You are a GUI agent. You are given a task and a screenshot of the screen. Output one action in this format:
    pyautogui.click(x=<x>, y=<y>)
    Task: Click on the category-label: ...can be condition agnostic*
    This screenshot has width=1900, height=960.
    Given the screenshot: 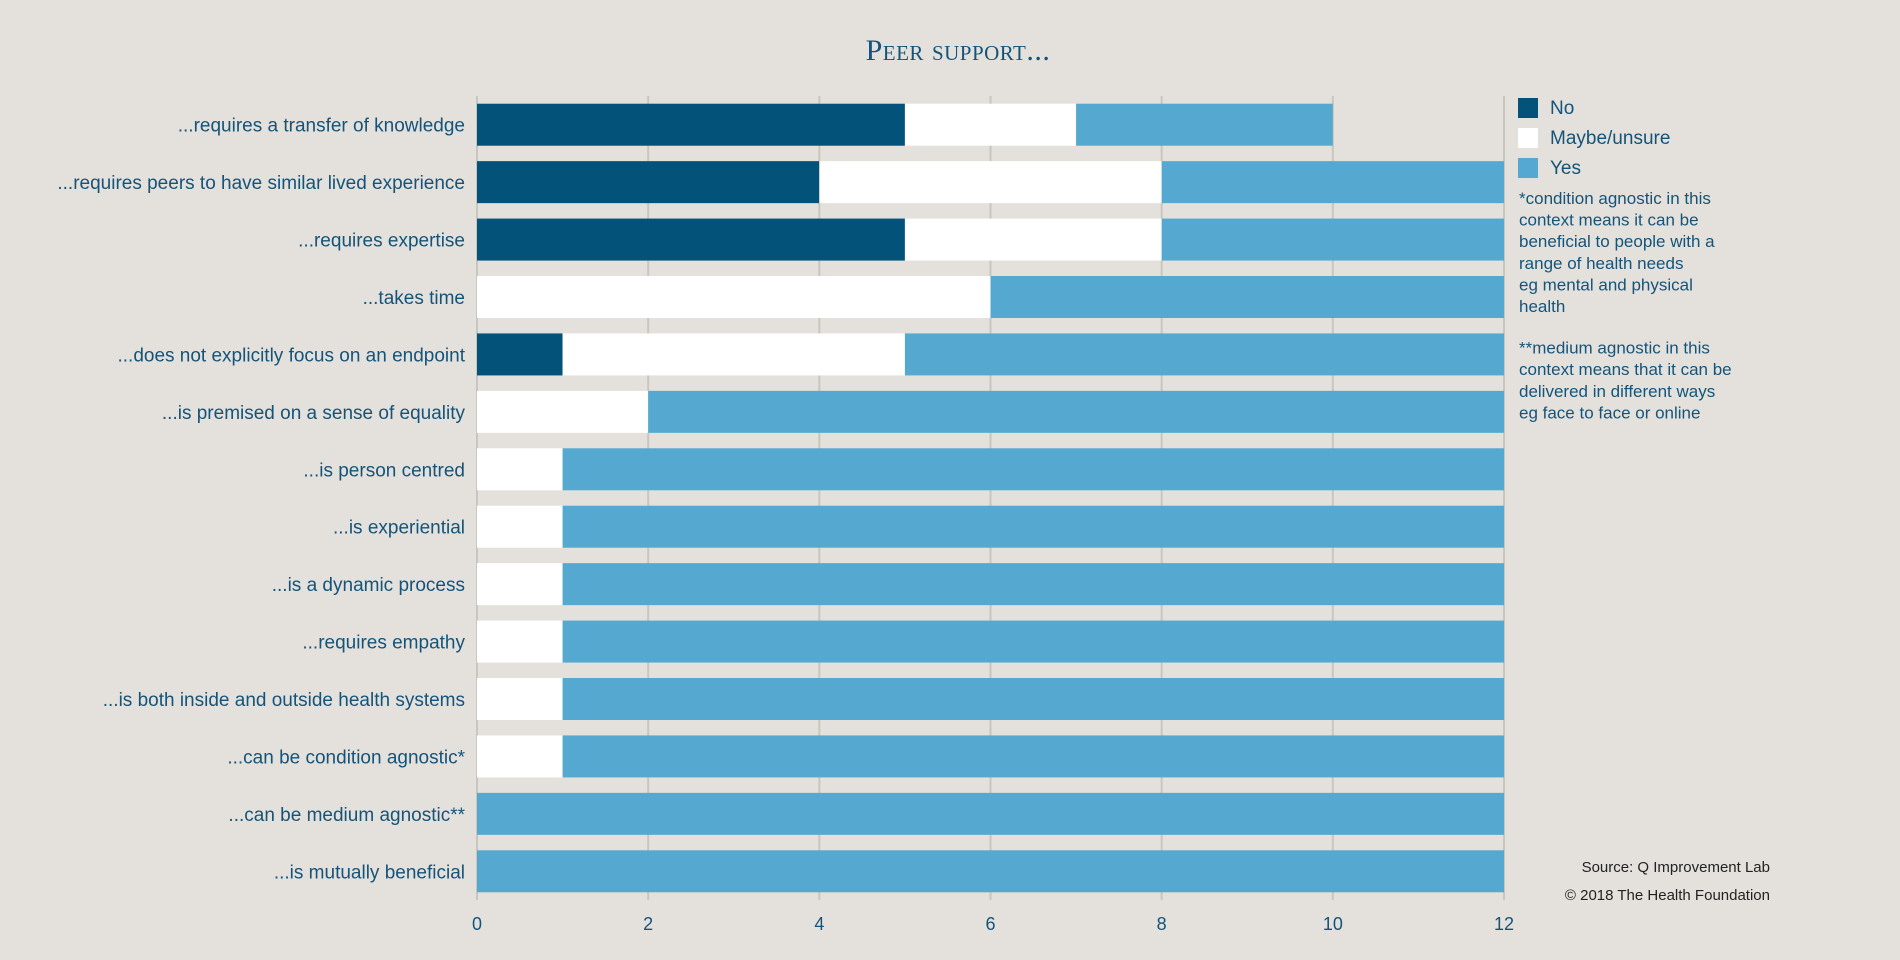 What is the action you would take?
    pyautogui.click(x=346, y=757)
    